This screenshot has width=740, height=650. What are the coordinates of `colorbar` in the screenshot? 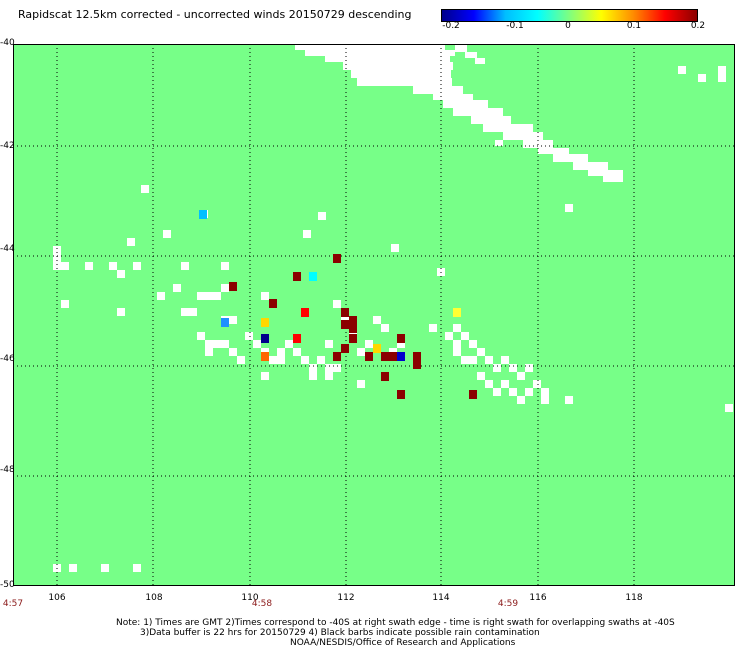 It's located at (569, 15).